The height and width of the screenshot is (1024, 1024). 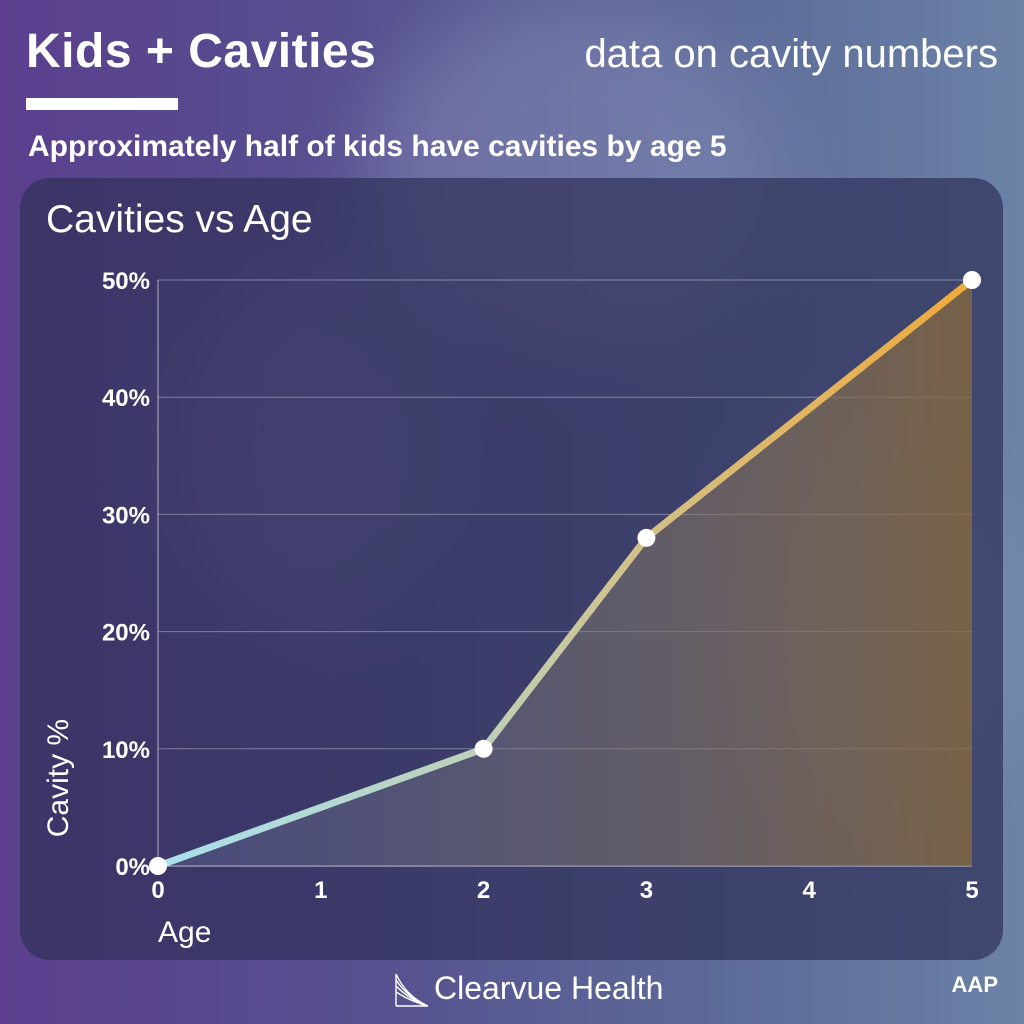 What do you see at coordinates (58, 778) in the screenshot?
I see `y-axis-title: Cavity %` at bounding box center [58, 778].